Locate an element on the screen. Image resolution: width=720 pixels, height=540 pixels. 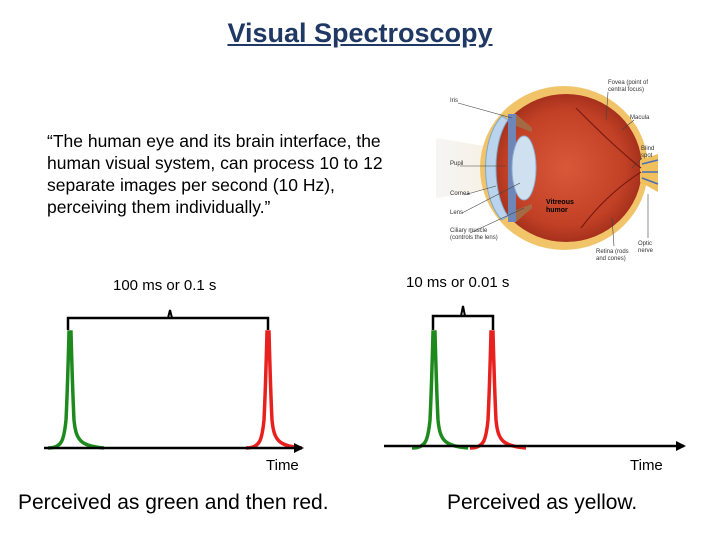
eye-label-optic: Optic is located at coordinates (645, 244).